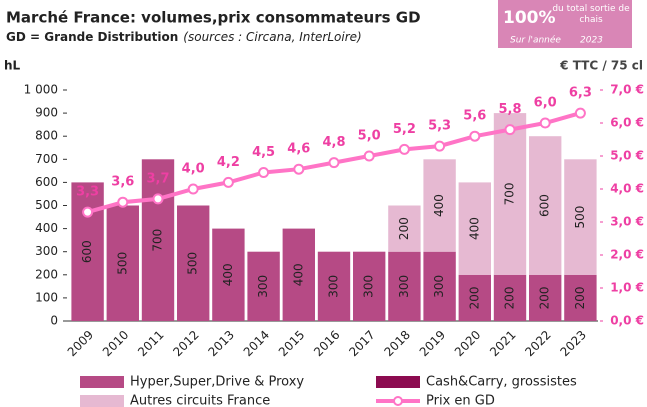 The height and width of the screenshot is (407, 647). Describe the element at coordinates (537, 343) in the screenshot. I see `x-tick-label: 2022` at that location.